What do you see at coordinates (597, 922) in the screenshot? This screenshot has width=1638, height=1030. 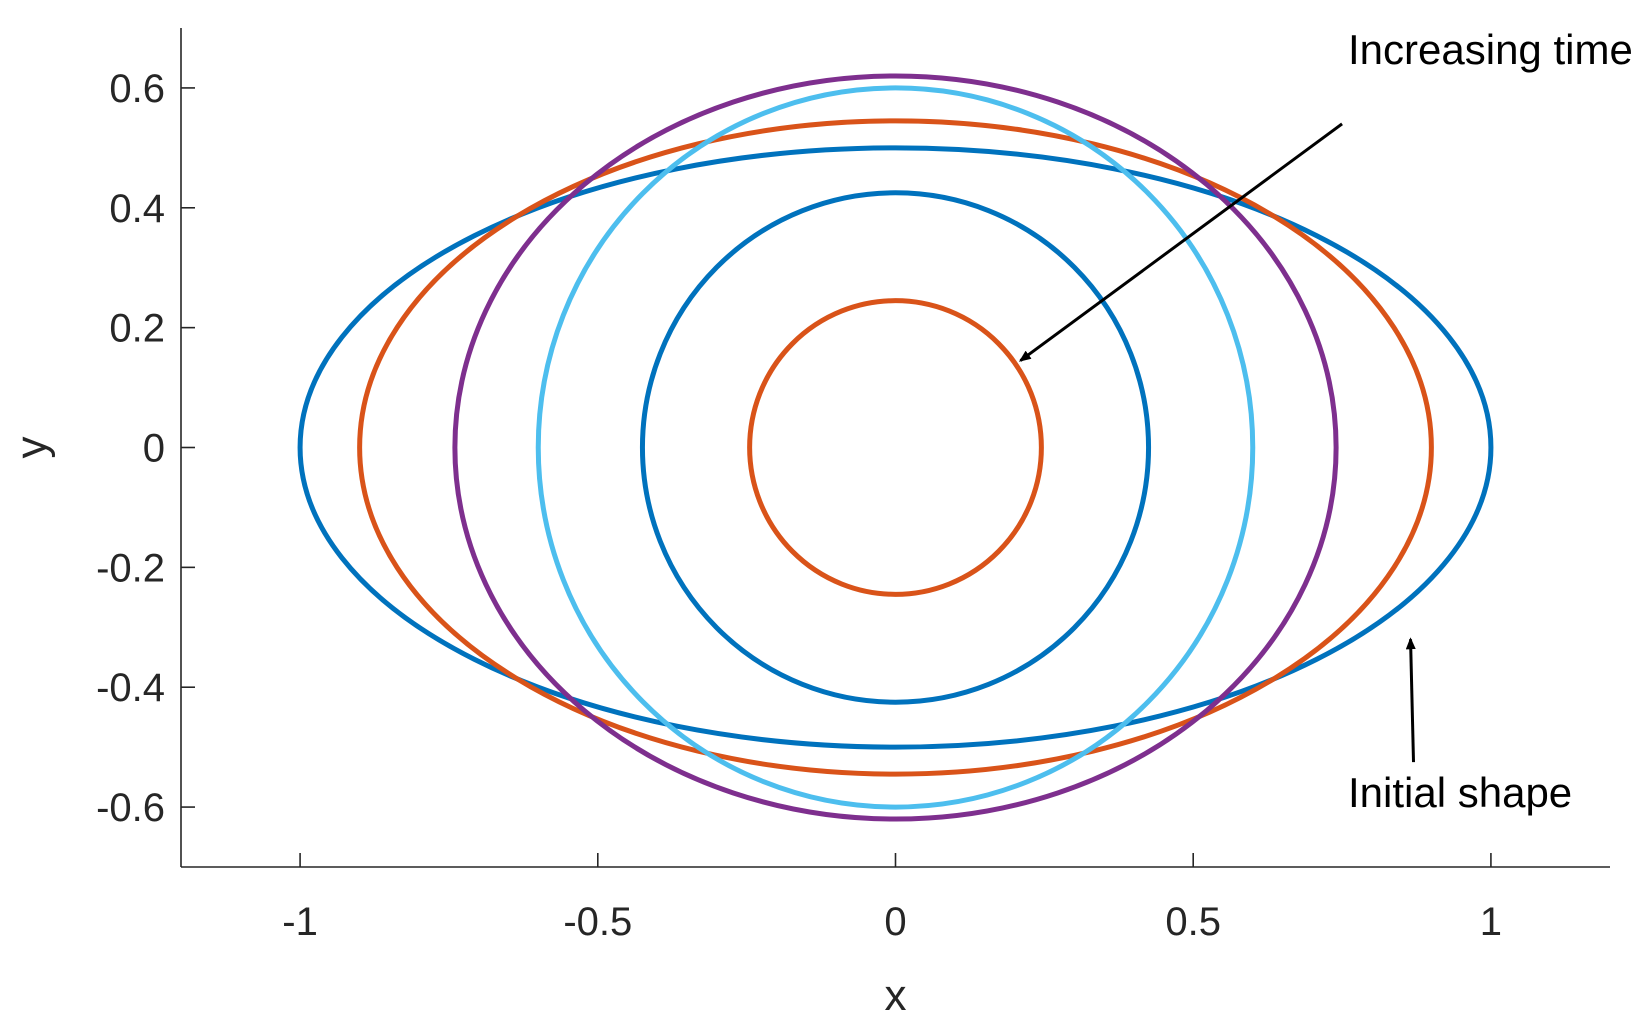 I see `x-tick-label: -0.5` at bounding box center [597, 922].